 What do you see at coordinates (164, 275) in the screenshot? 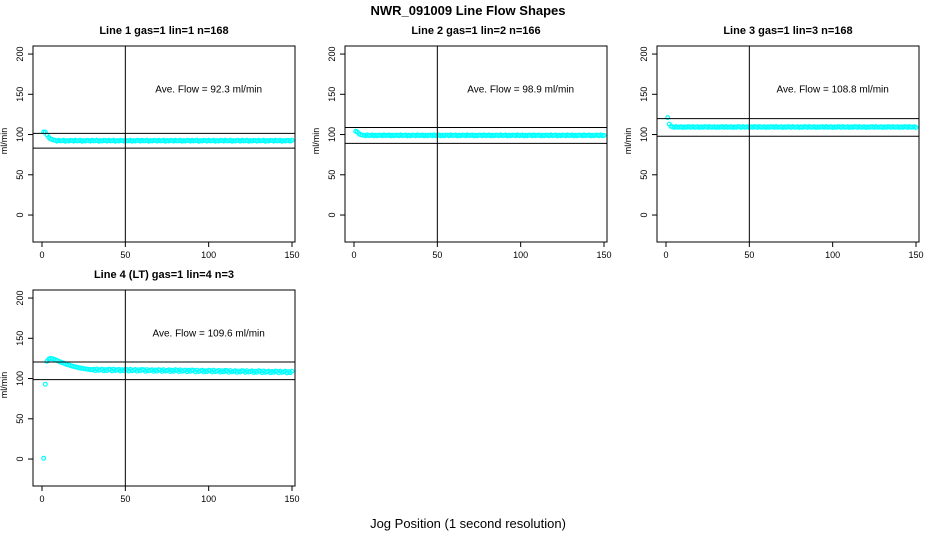
I see `panel-title: Line 4 (LT) gas=1 lin=4 n=3` at bounding box center [164, 275].